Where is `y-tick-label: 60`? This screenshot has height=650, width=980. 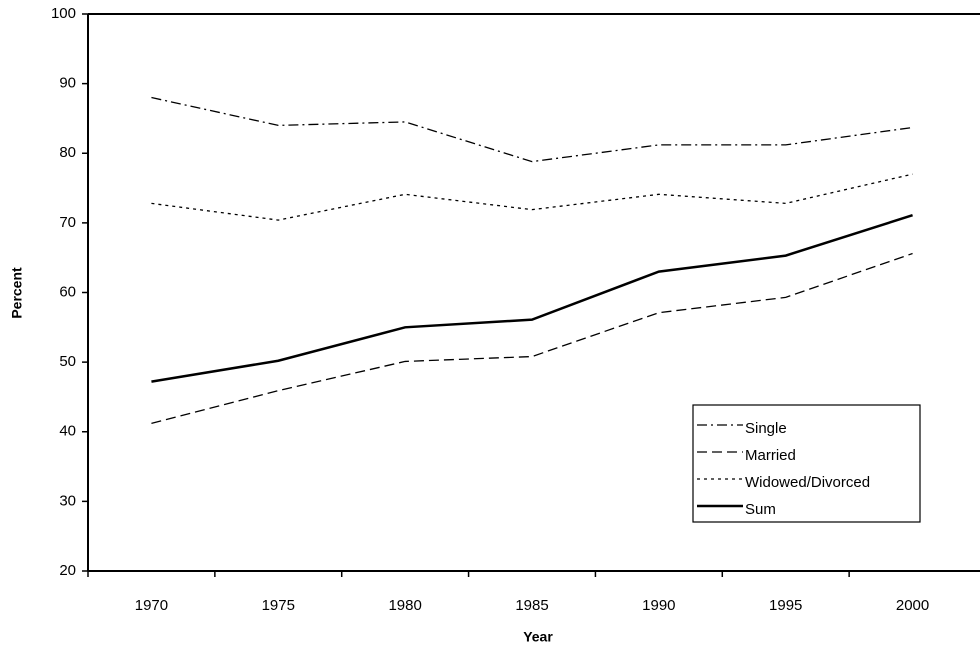
y-tick-label: 60 is located at coordinates (67, 291).